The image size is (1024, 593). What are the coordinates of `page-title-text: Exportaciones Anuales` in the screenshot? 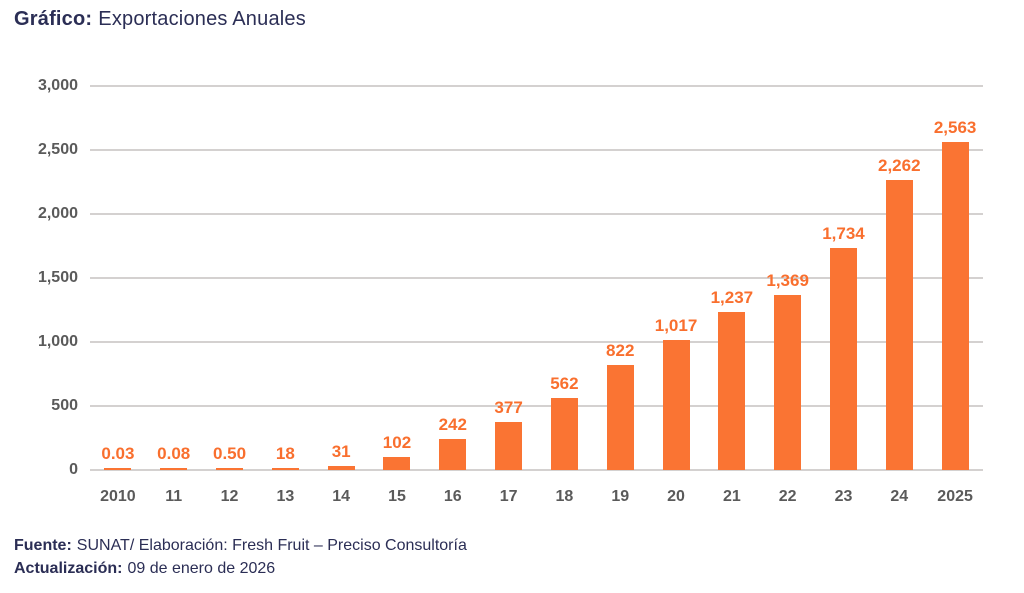 It's located at (202, 19).